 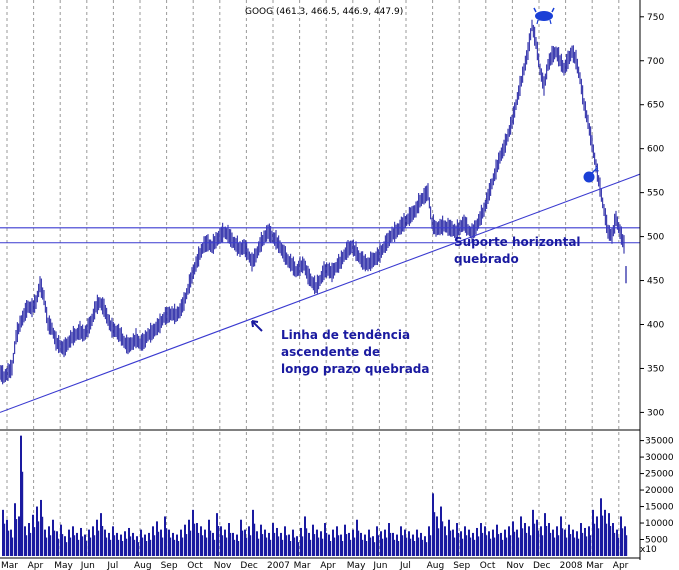 I want to click on price-tick-label: 350, so click(x=655, y=369).